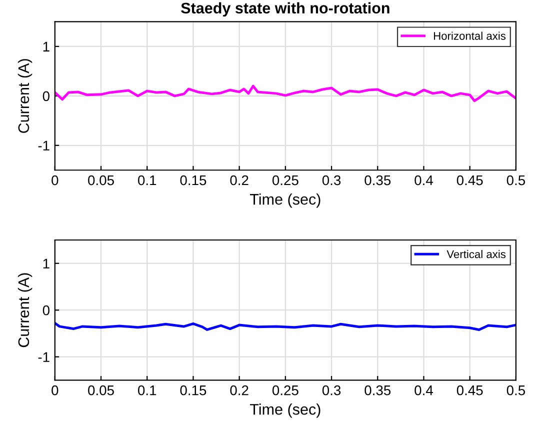  What do you see at coordinates (285, 9) in the screenshot?
I see `chart-title: Staedy state with no-rotation` at bounding box center [285, 9].